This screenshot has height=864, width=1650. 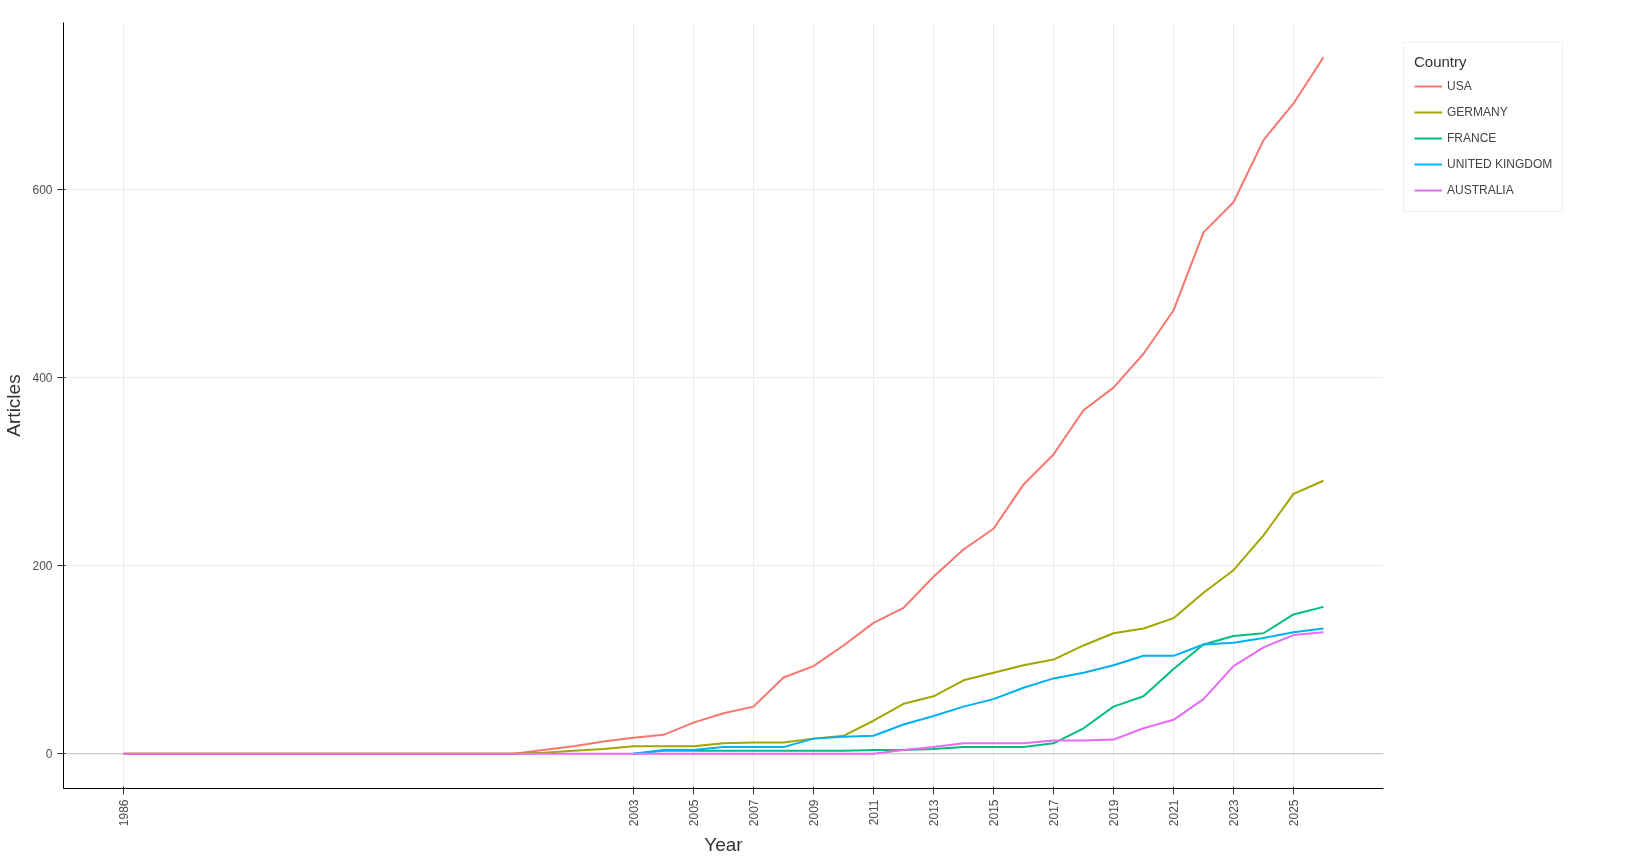 I want to click on y-tick-label: 0, so click(x=49, y=754).